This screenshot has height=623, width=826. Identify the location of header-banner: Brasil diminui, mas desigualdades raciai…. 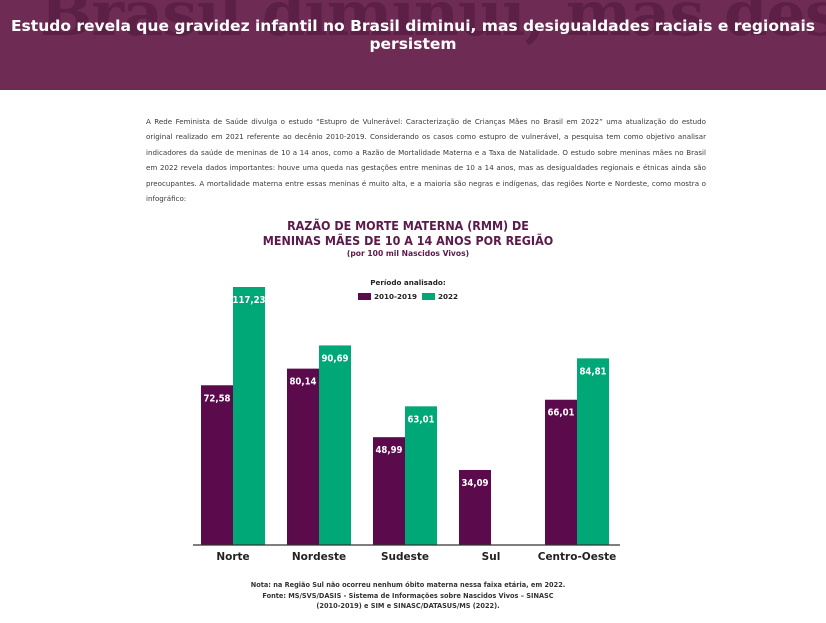
(413, 45).